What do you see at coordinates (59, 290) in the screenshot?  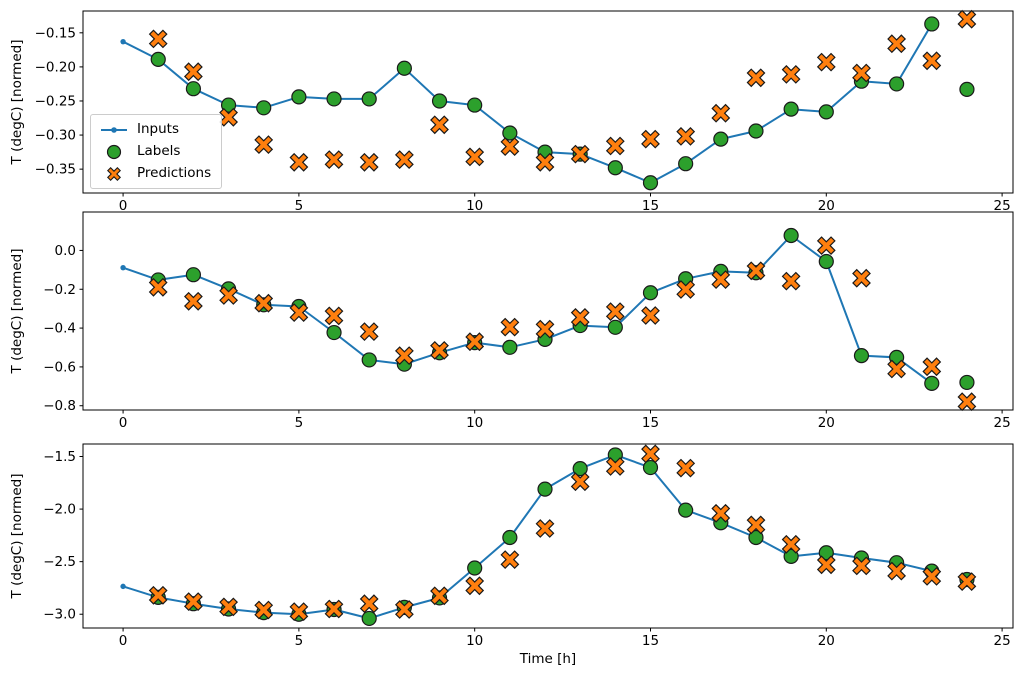 I see `y-tick-label: −0.2` at bounding box center [59, 290].